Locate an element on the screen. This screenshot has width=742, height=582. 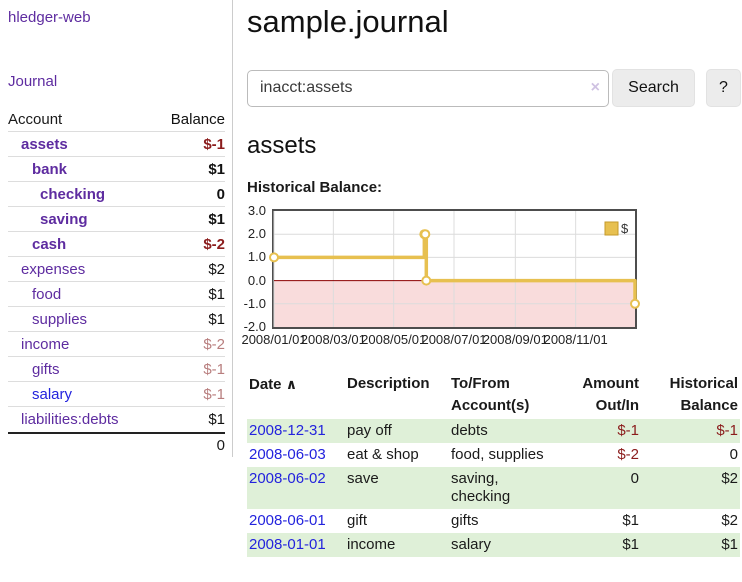
register-cell: gifts is located at coordinates (465, 520).